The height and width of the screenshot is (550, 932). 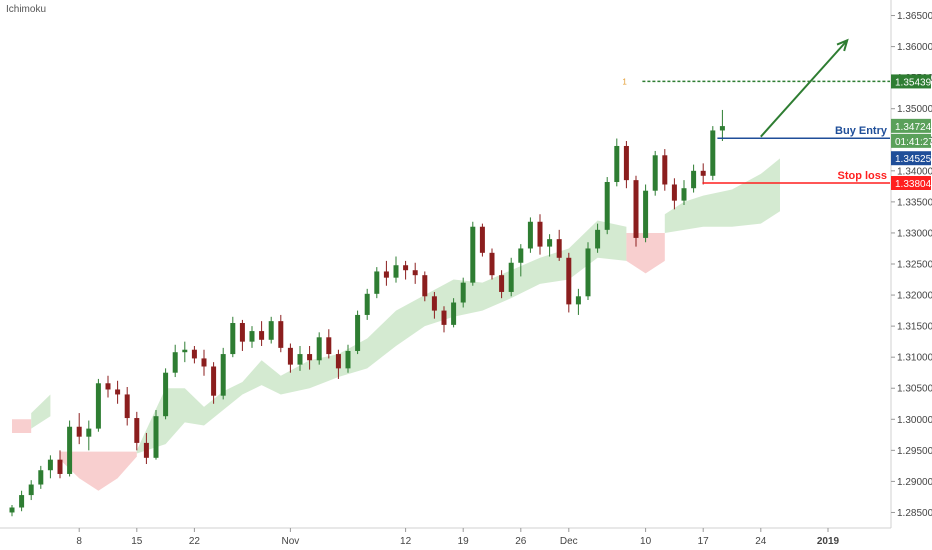 I want to click on stop-loss-price-badge, so click(x=911, y=182).